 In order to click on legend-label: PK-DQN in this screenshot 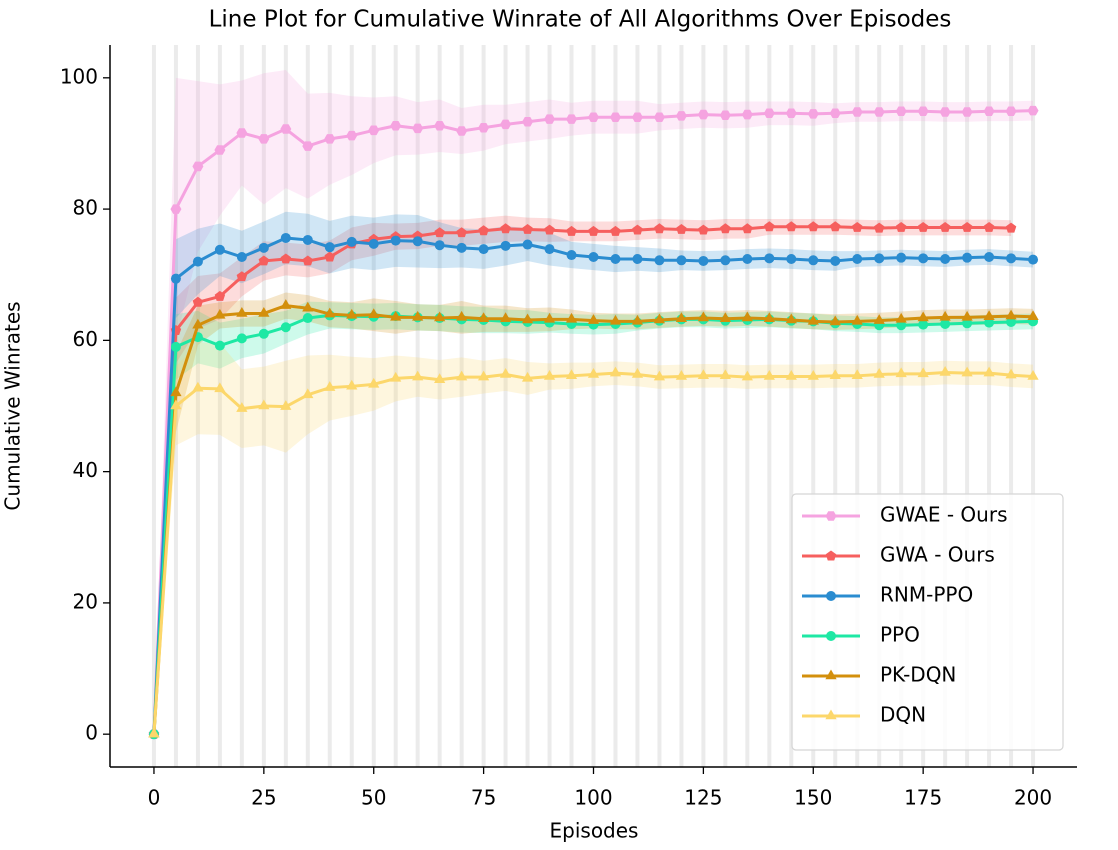, I will do `click(918, 675)`.